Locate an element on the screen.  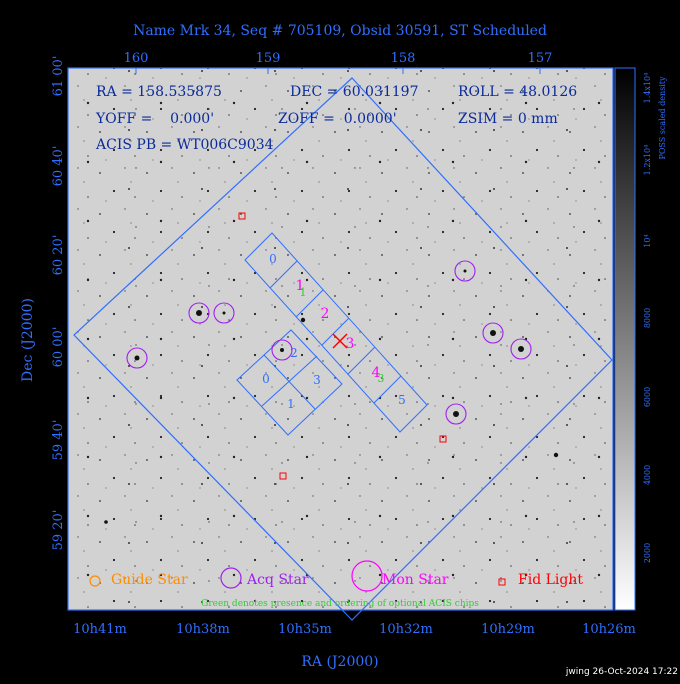
acis-s-array is located at coordinates (336, 332).